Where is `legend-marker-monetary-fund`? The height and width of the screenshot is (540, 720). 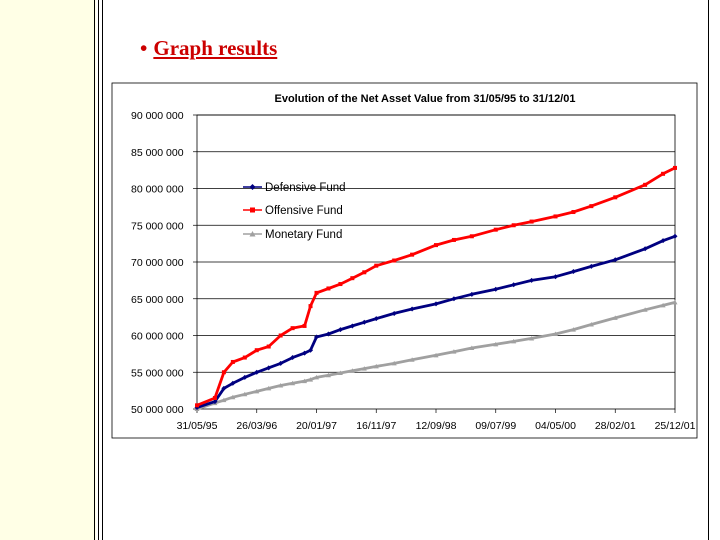
legend-marker-monetary-fund is located at coordinates (252, 234).